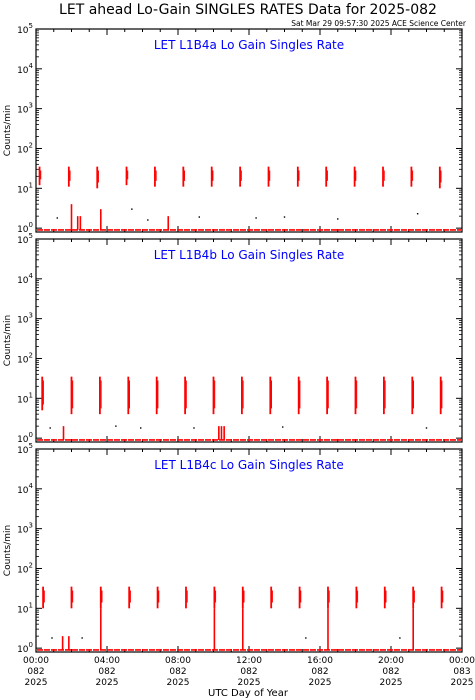 The width and height of the screenshot is (475, 700). Describe the element at coordinates (25, 648) in the screenshot. I see `y-tick-label: 10⁰` at that location.